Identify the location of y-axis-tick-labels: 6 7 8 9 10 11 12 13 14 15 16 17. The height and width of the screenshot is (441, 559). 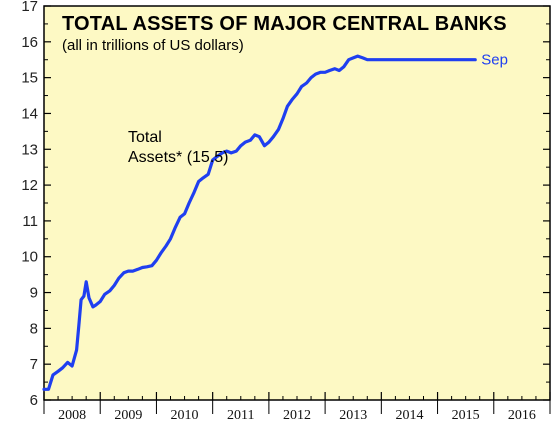
(29, 204).